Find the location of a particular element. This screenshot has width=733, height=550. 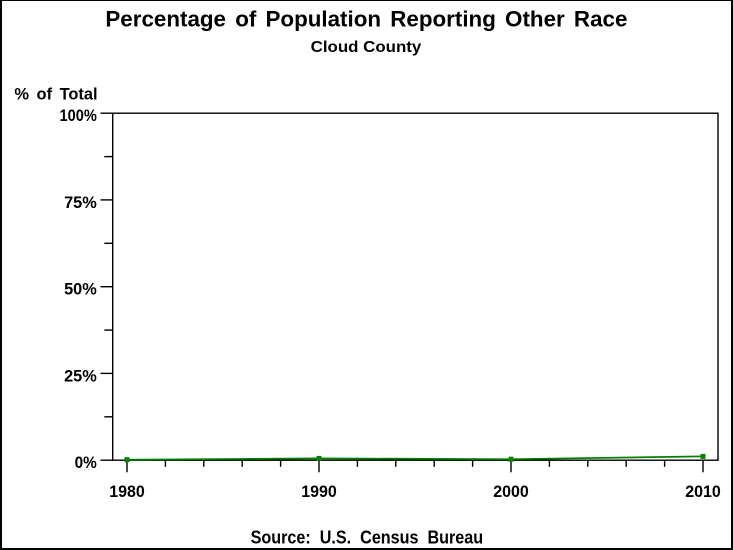

svg-text: % of Total is located at coordinates (55, 95).